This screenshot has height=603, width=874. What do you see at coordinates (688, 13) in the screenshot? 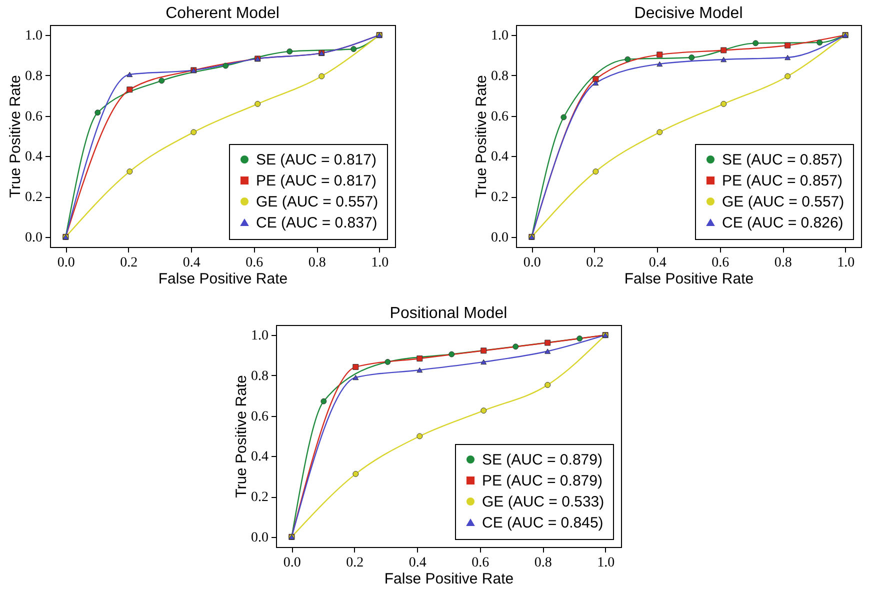
I see `chart-title: Decisive Model` at bounding box center [688, 13].